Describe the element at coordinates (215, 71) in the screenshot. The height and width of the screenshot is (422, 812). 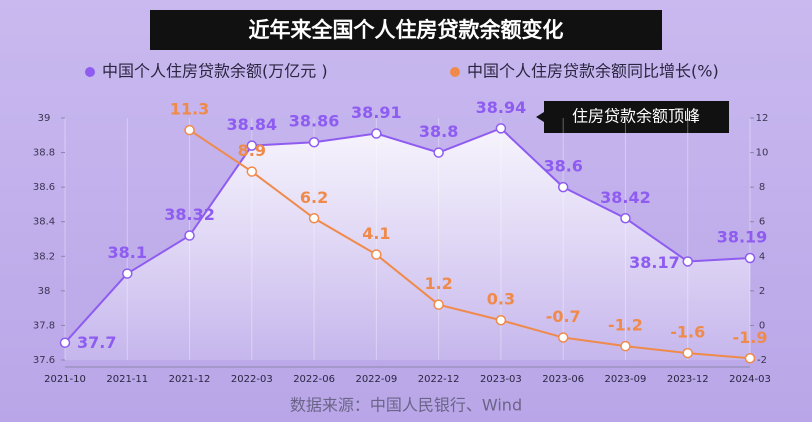
I see `legend-label: 中国个人住房贷款余额(万亿元 )` at that location.